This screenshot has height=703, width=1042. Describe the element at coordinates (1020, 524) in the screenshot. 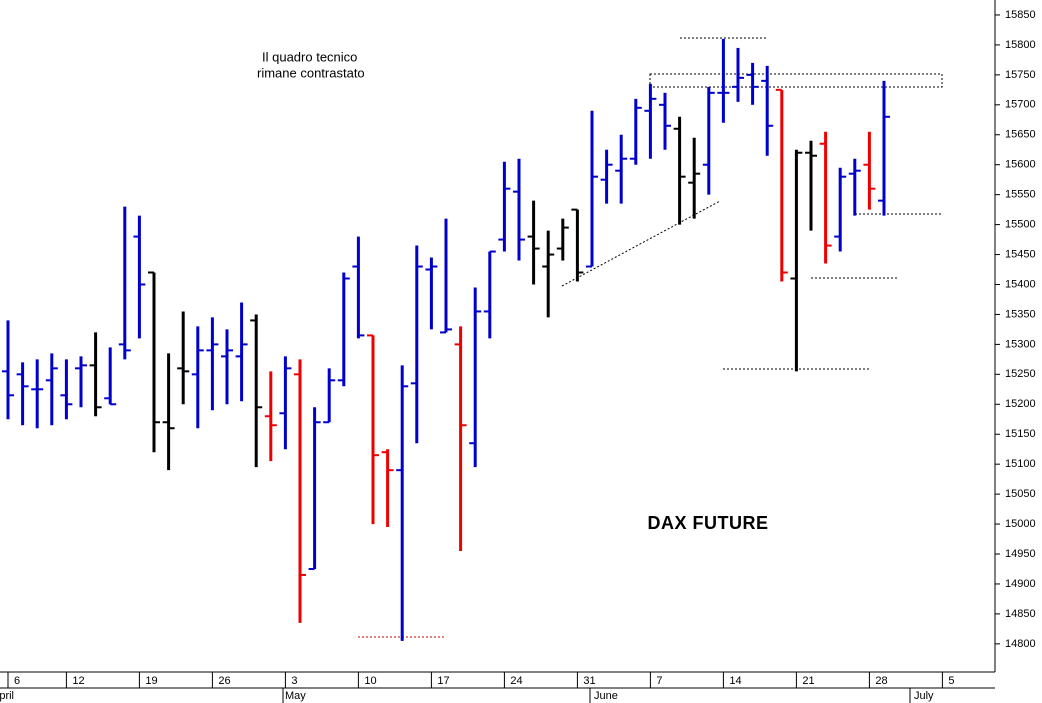

I see `y-tick-label: 15000` at that location.